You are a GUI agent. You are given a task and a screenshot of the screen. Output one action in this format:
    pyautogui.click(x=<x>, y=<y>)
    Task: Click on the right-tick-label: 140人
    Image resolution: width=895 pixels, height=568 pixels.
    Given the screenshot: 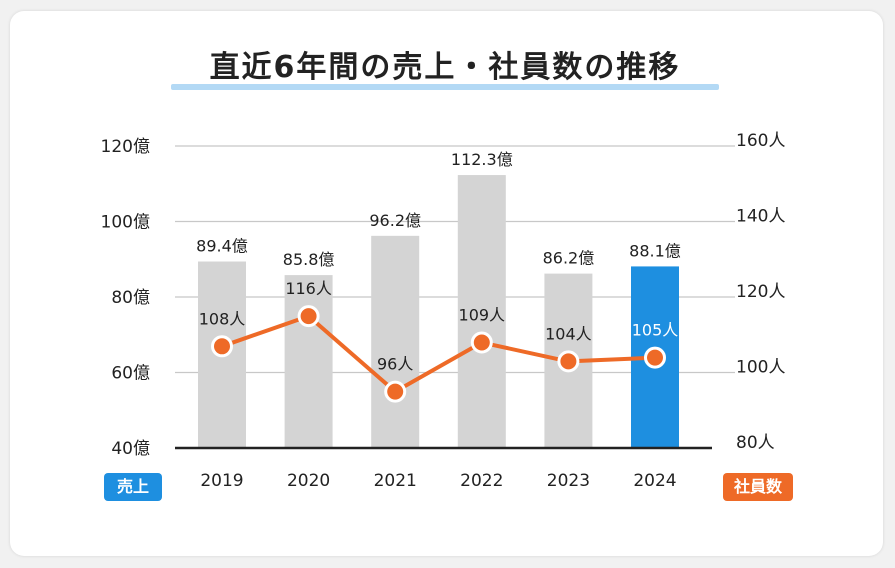 What is the action you would take?
    pyautogui.click(x=760, y=217)
    